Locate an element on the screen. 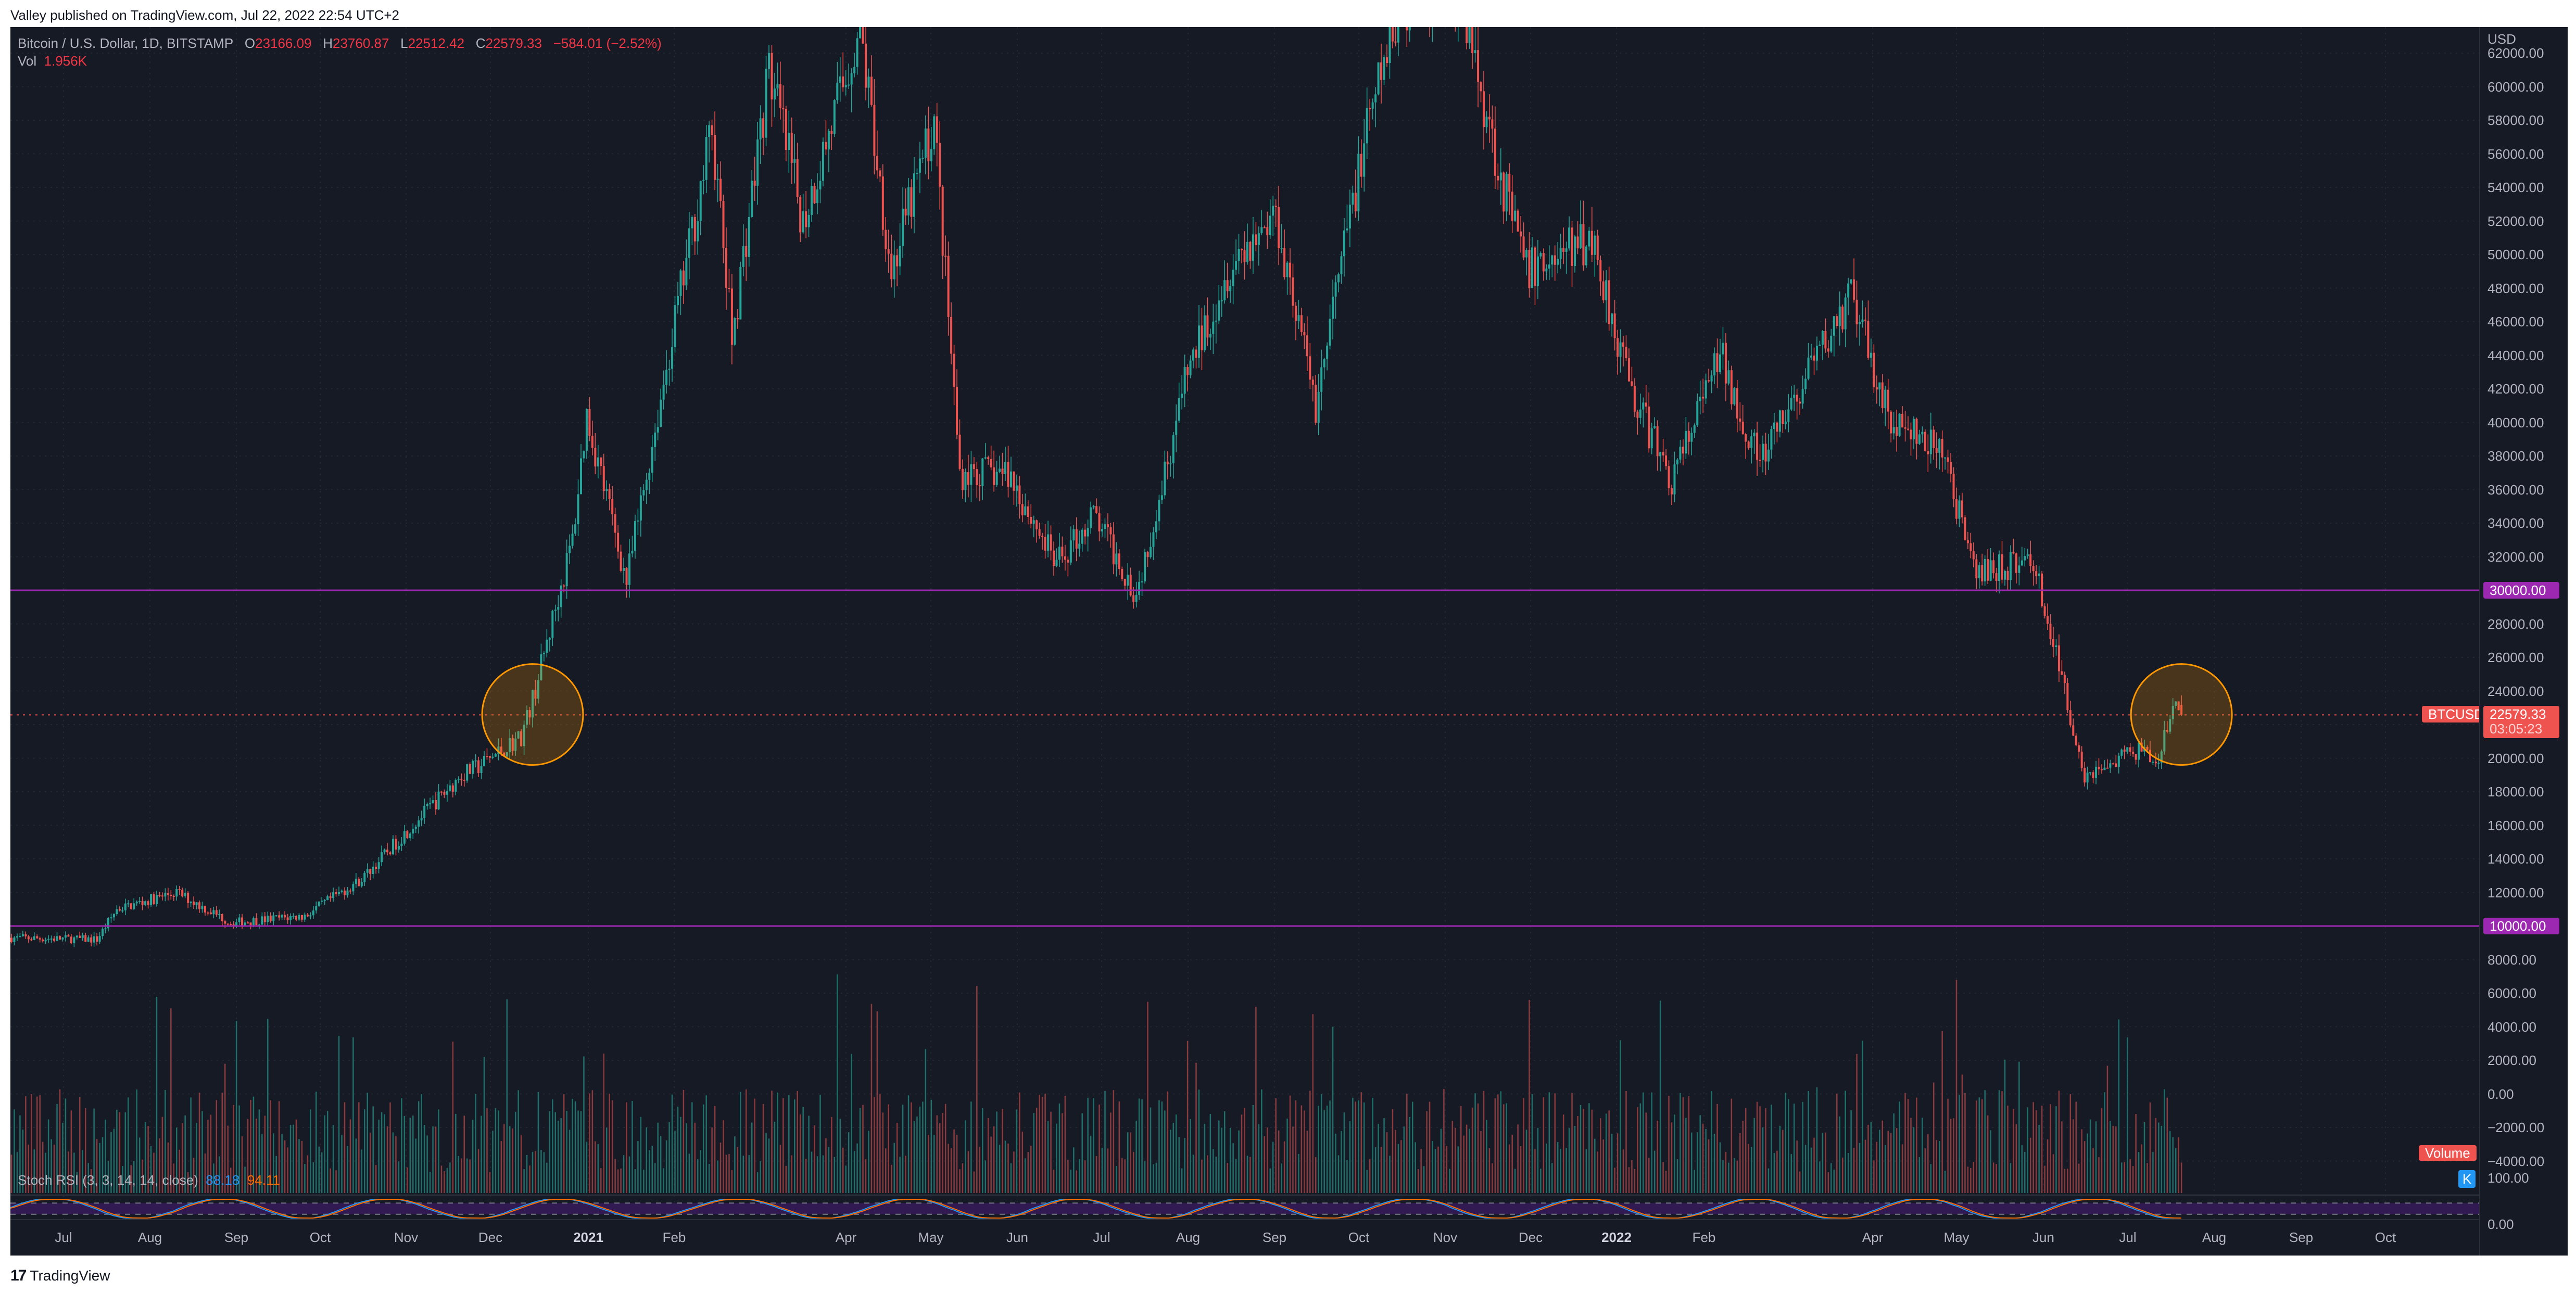 The width and height of the screenshot is (2576, 1293). price-tick: 4000.00 is located at coordinates (2511, 1027).